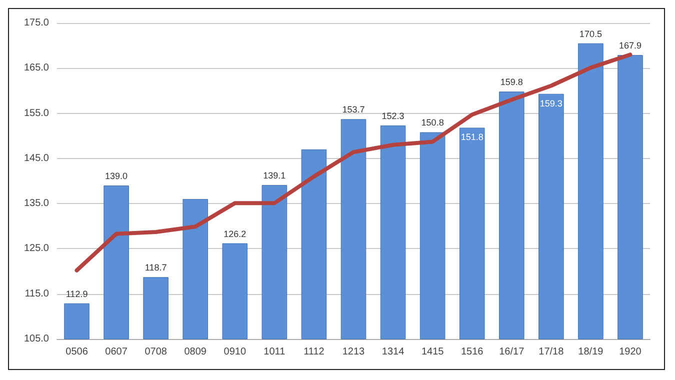  I want to click on y-tick-label: 135.0, so click(37, 204).